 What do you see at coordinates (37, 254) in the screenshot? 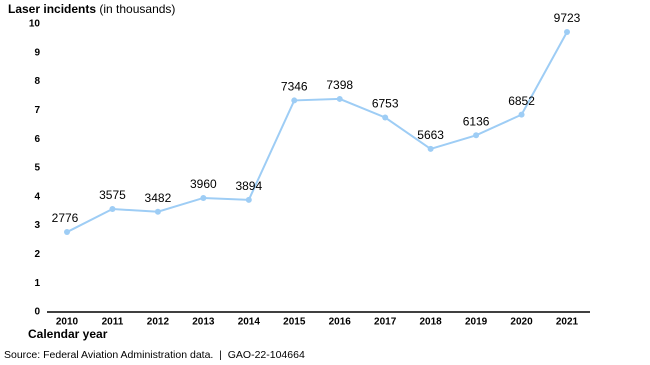
I see `y-tick-label: 2` at bounding box center [37, 254].